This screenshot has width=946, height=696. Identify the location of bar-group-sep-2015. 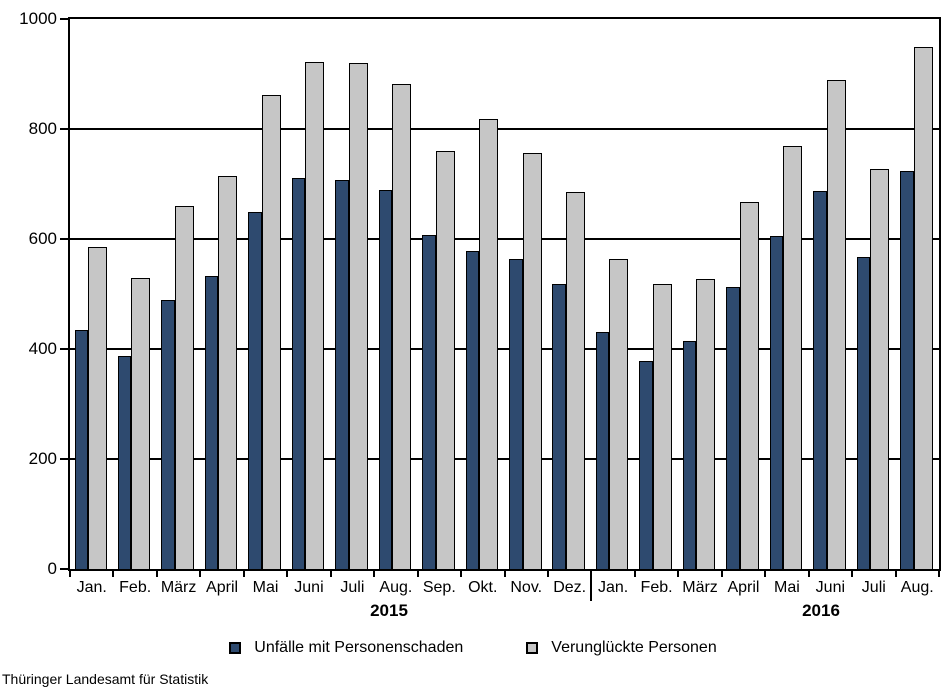
(439, 294).